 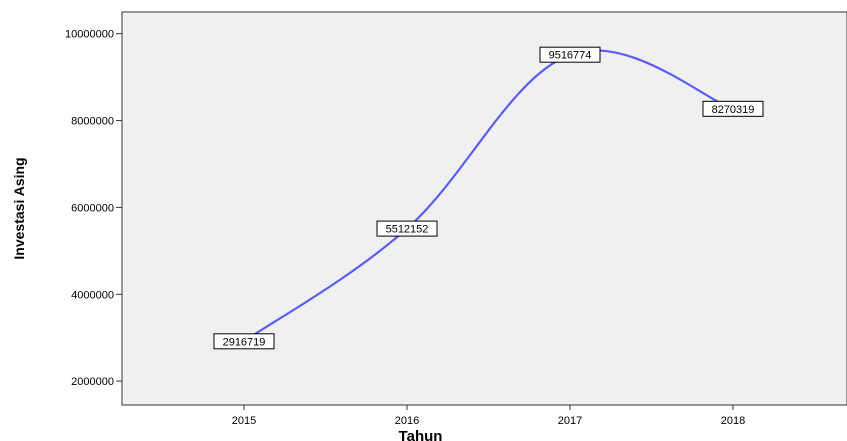 I want to click on y-tick-label: 10000000, so click(x=89, y=35).